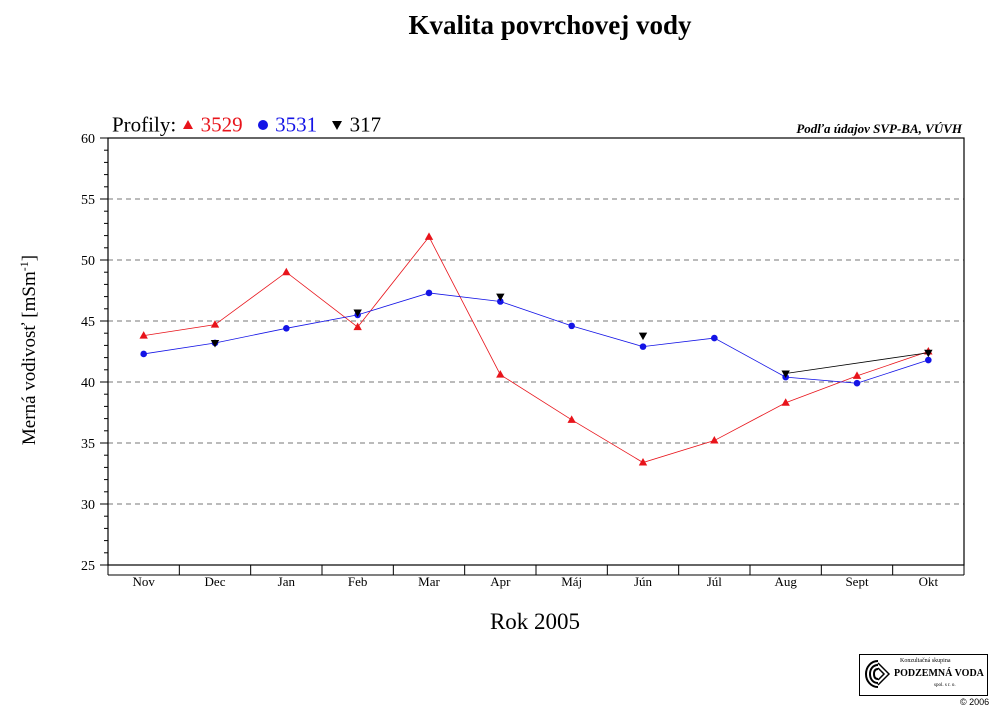  Describe the element at coordinates (88, 505) in the screenshot. I see `y-tick-label: 30` at that location.